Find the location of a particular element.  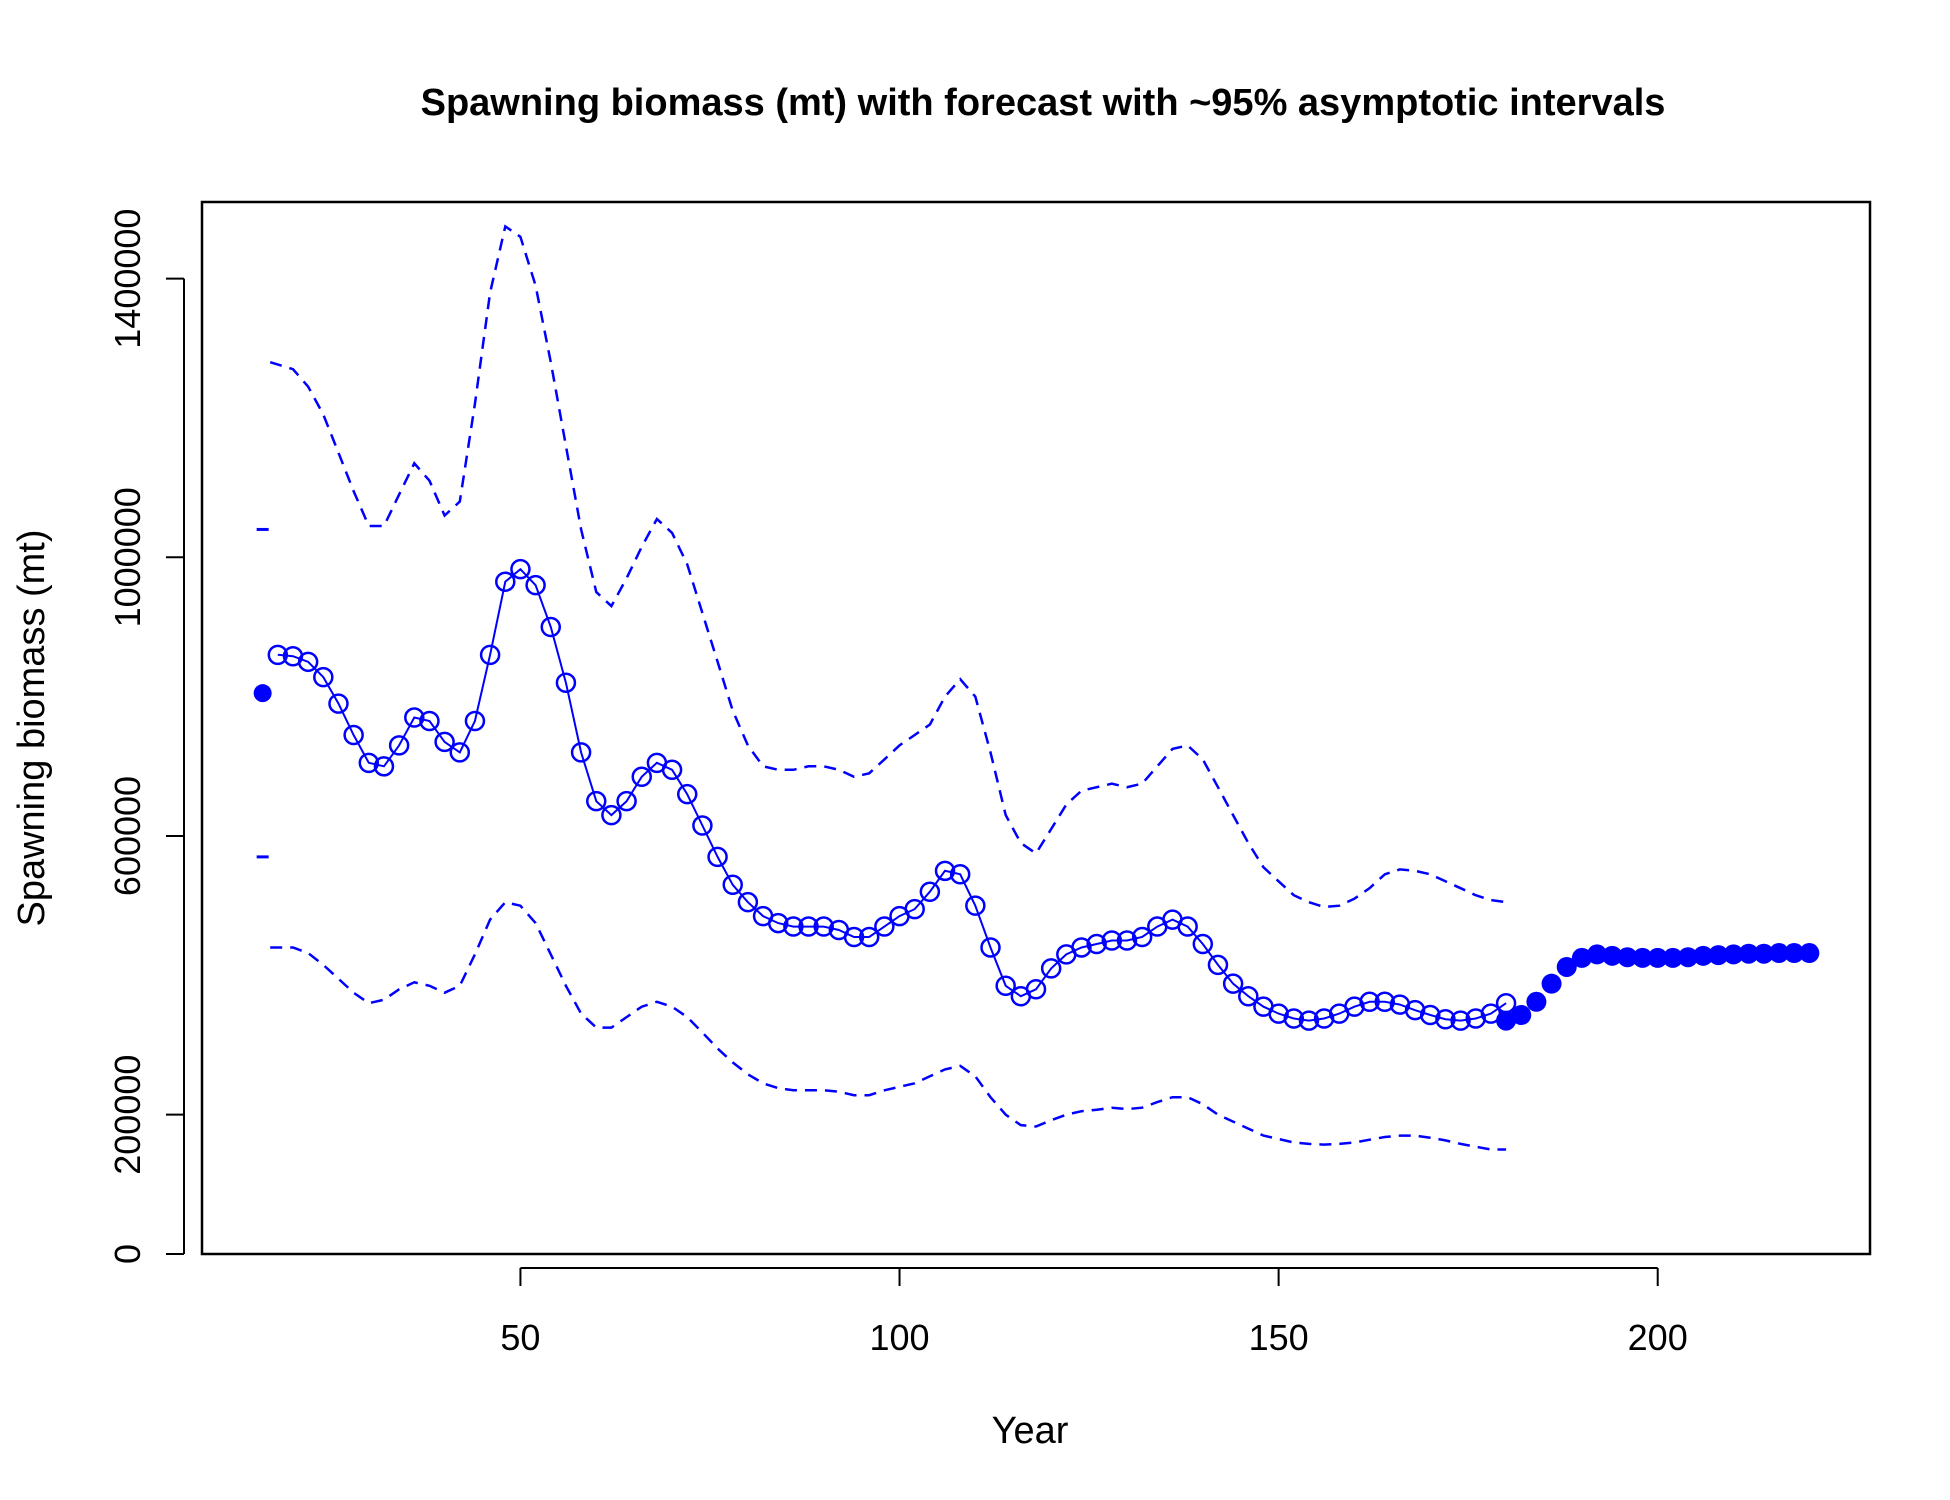

y-axis: 0 200000 600000 1000000 1400000 is located at coordinates (146, 736).